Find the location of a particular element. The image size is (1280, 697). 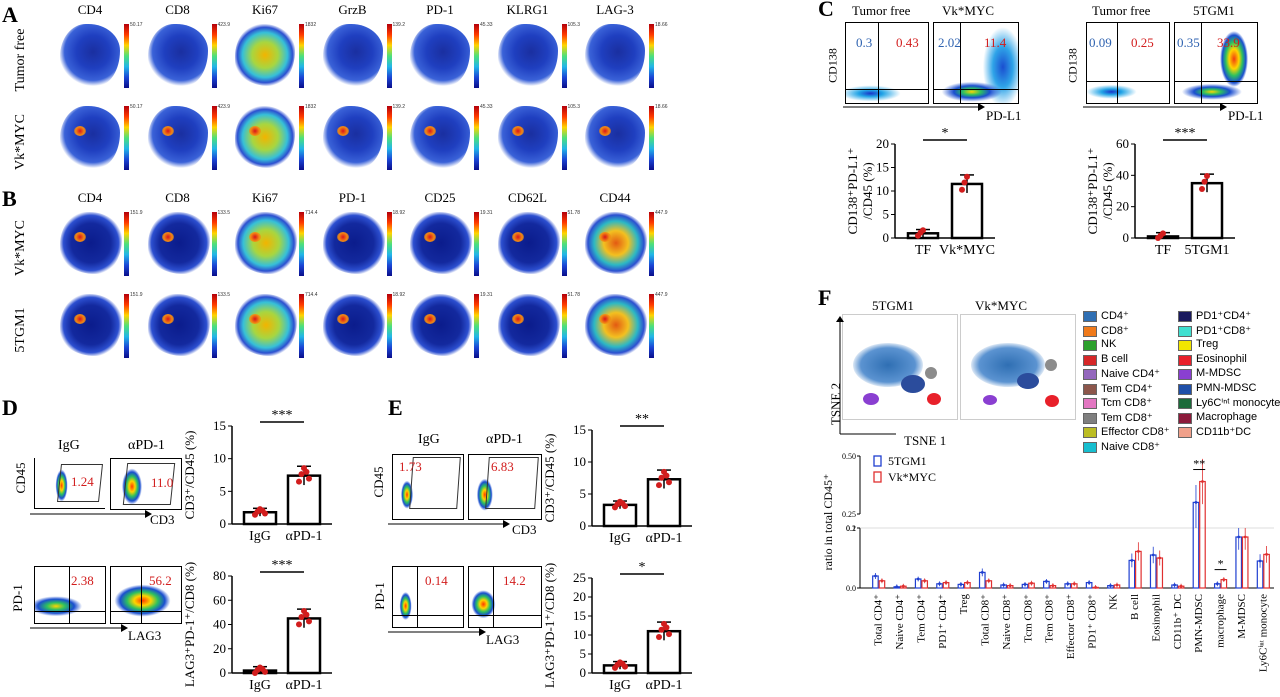

marker-title: CD25 is located at coordinates (440, 197).